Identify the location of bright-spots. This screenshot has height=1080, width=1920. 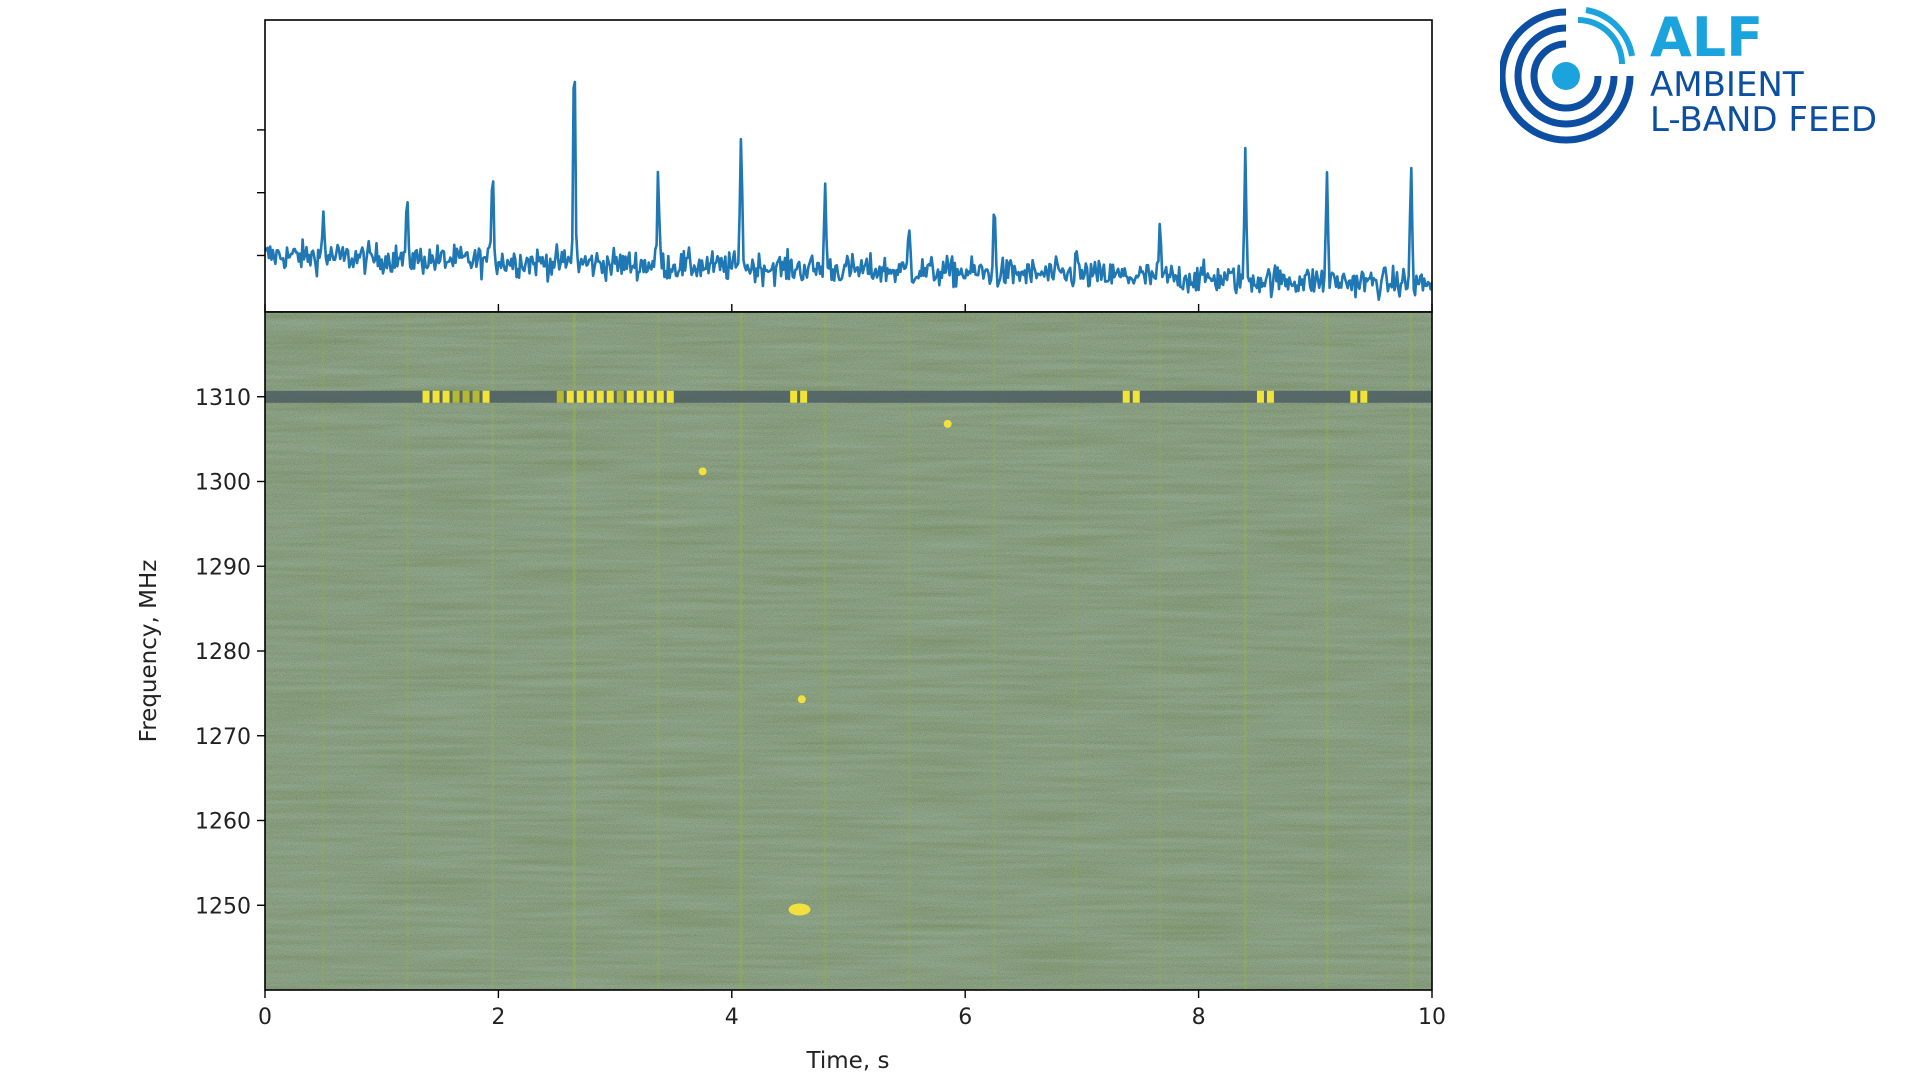
(825, 667).